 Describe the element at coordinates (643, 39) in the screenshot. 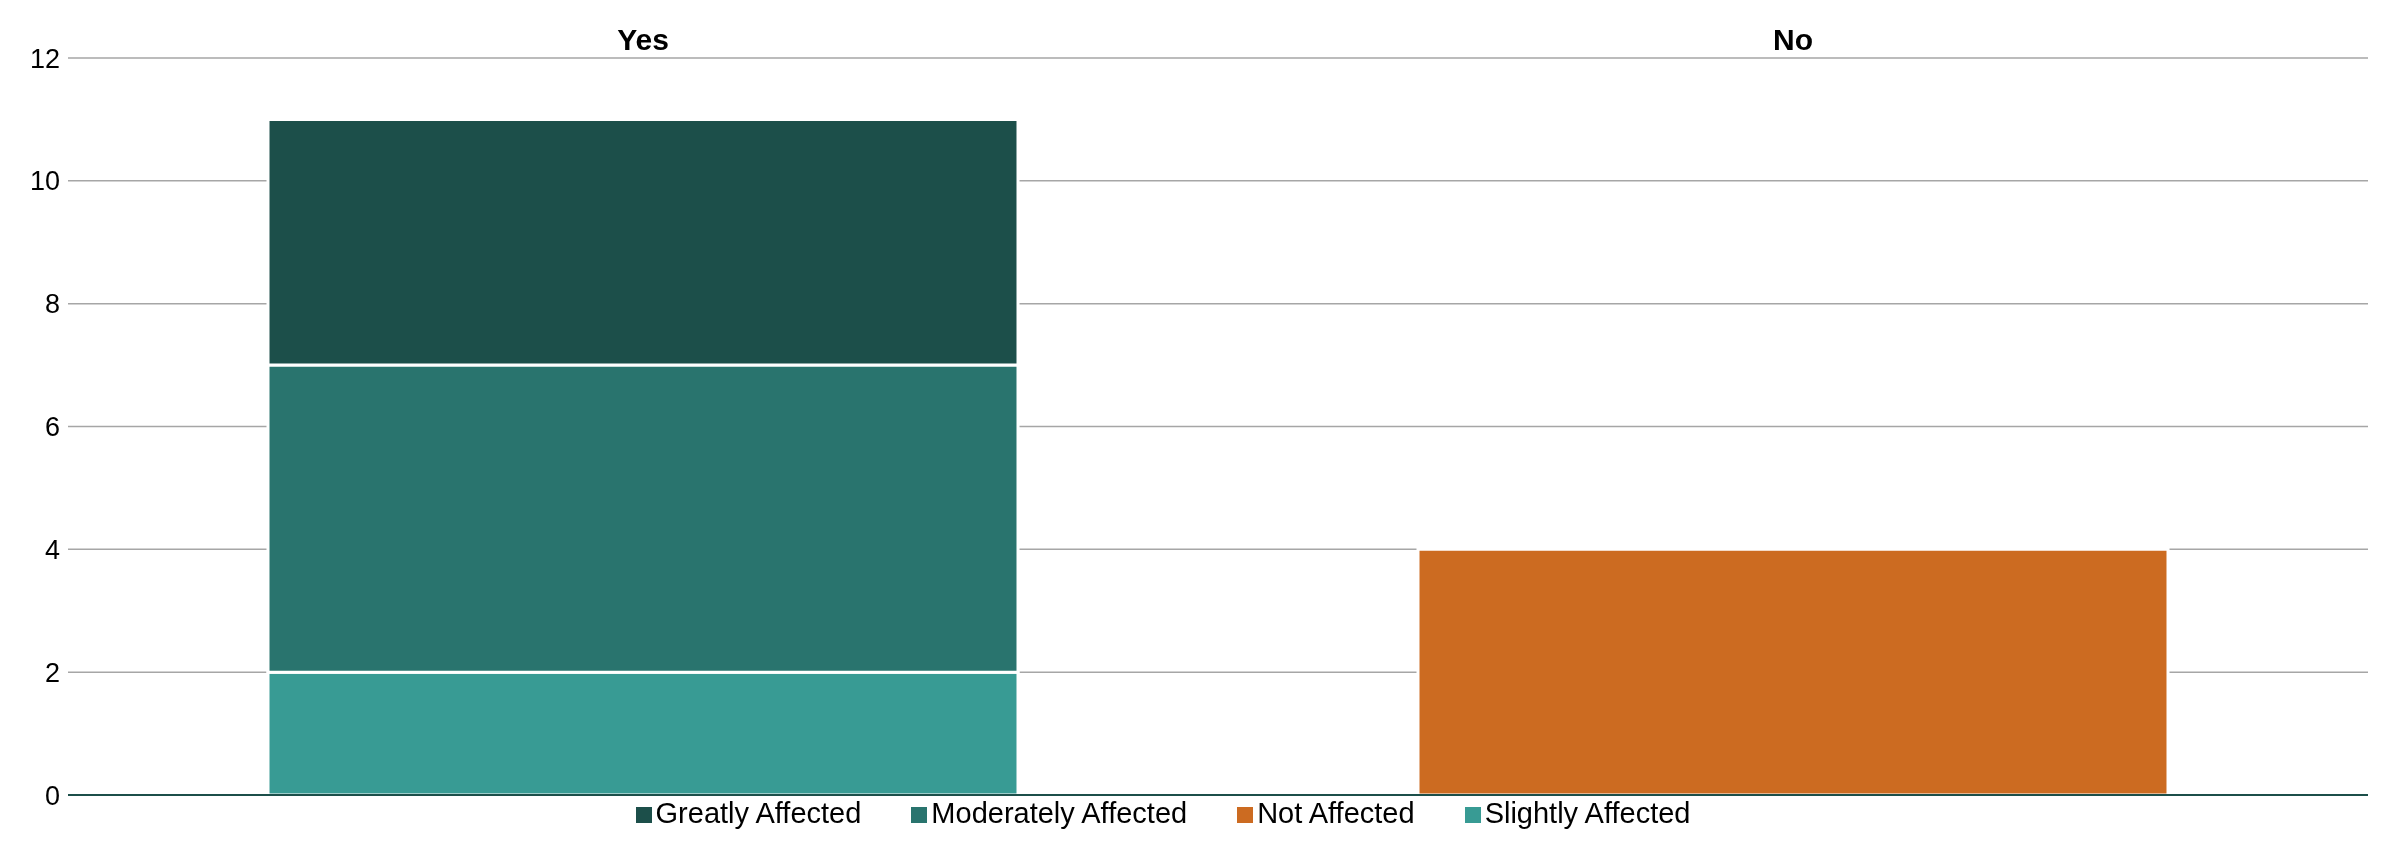

I see `x-tick-label: Yes` at that location.